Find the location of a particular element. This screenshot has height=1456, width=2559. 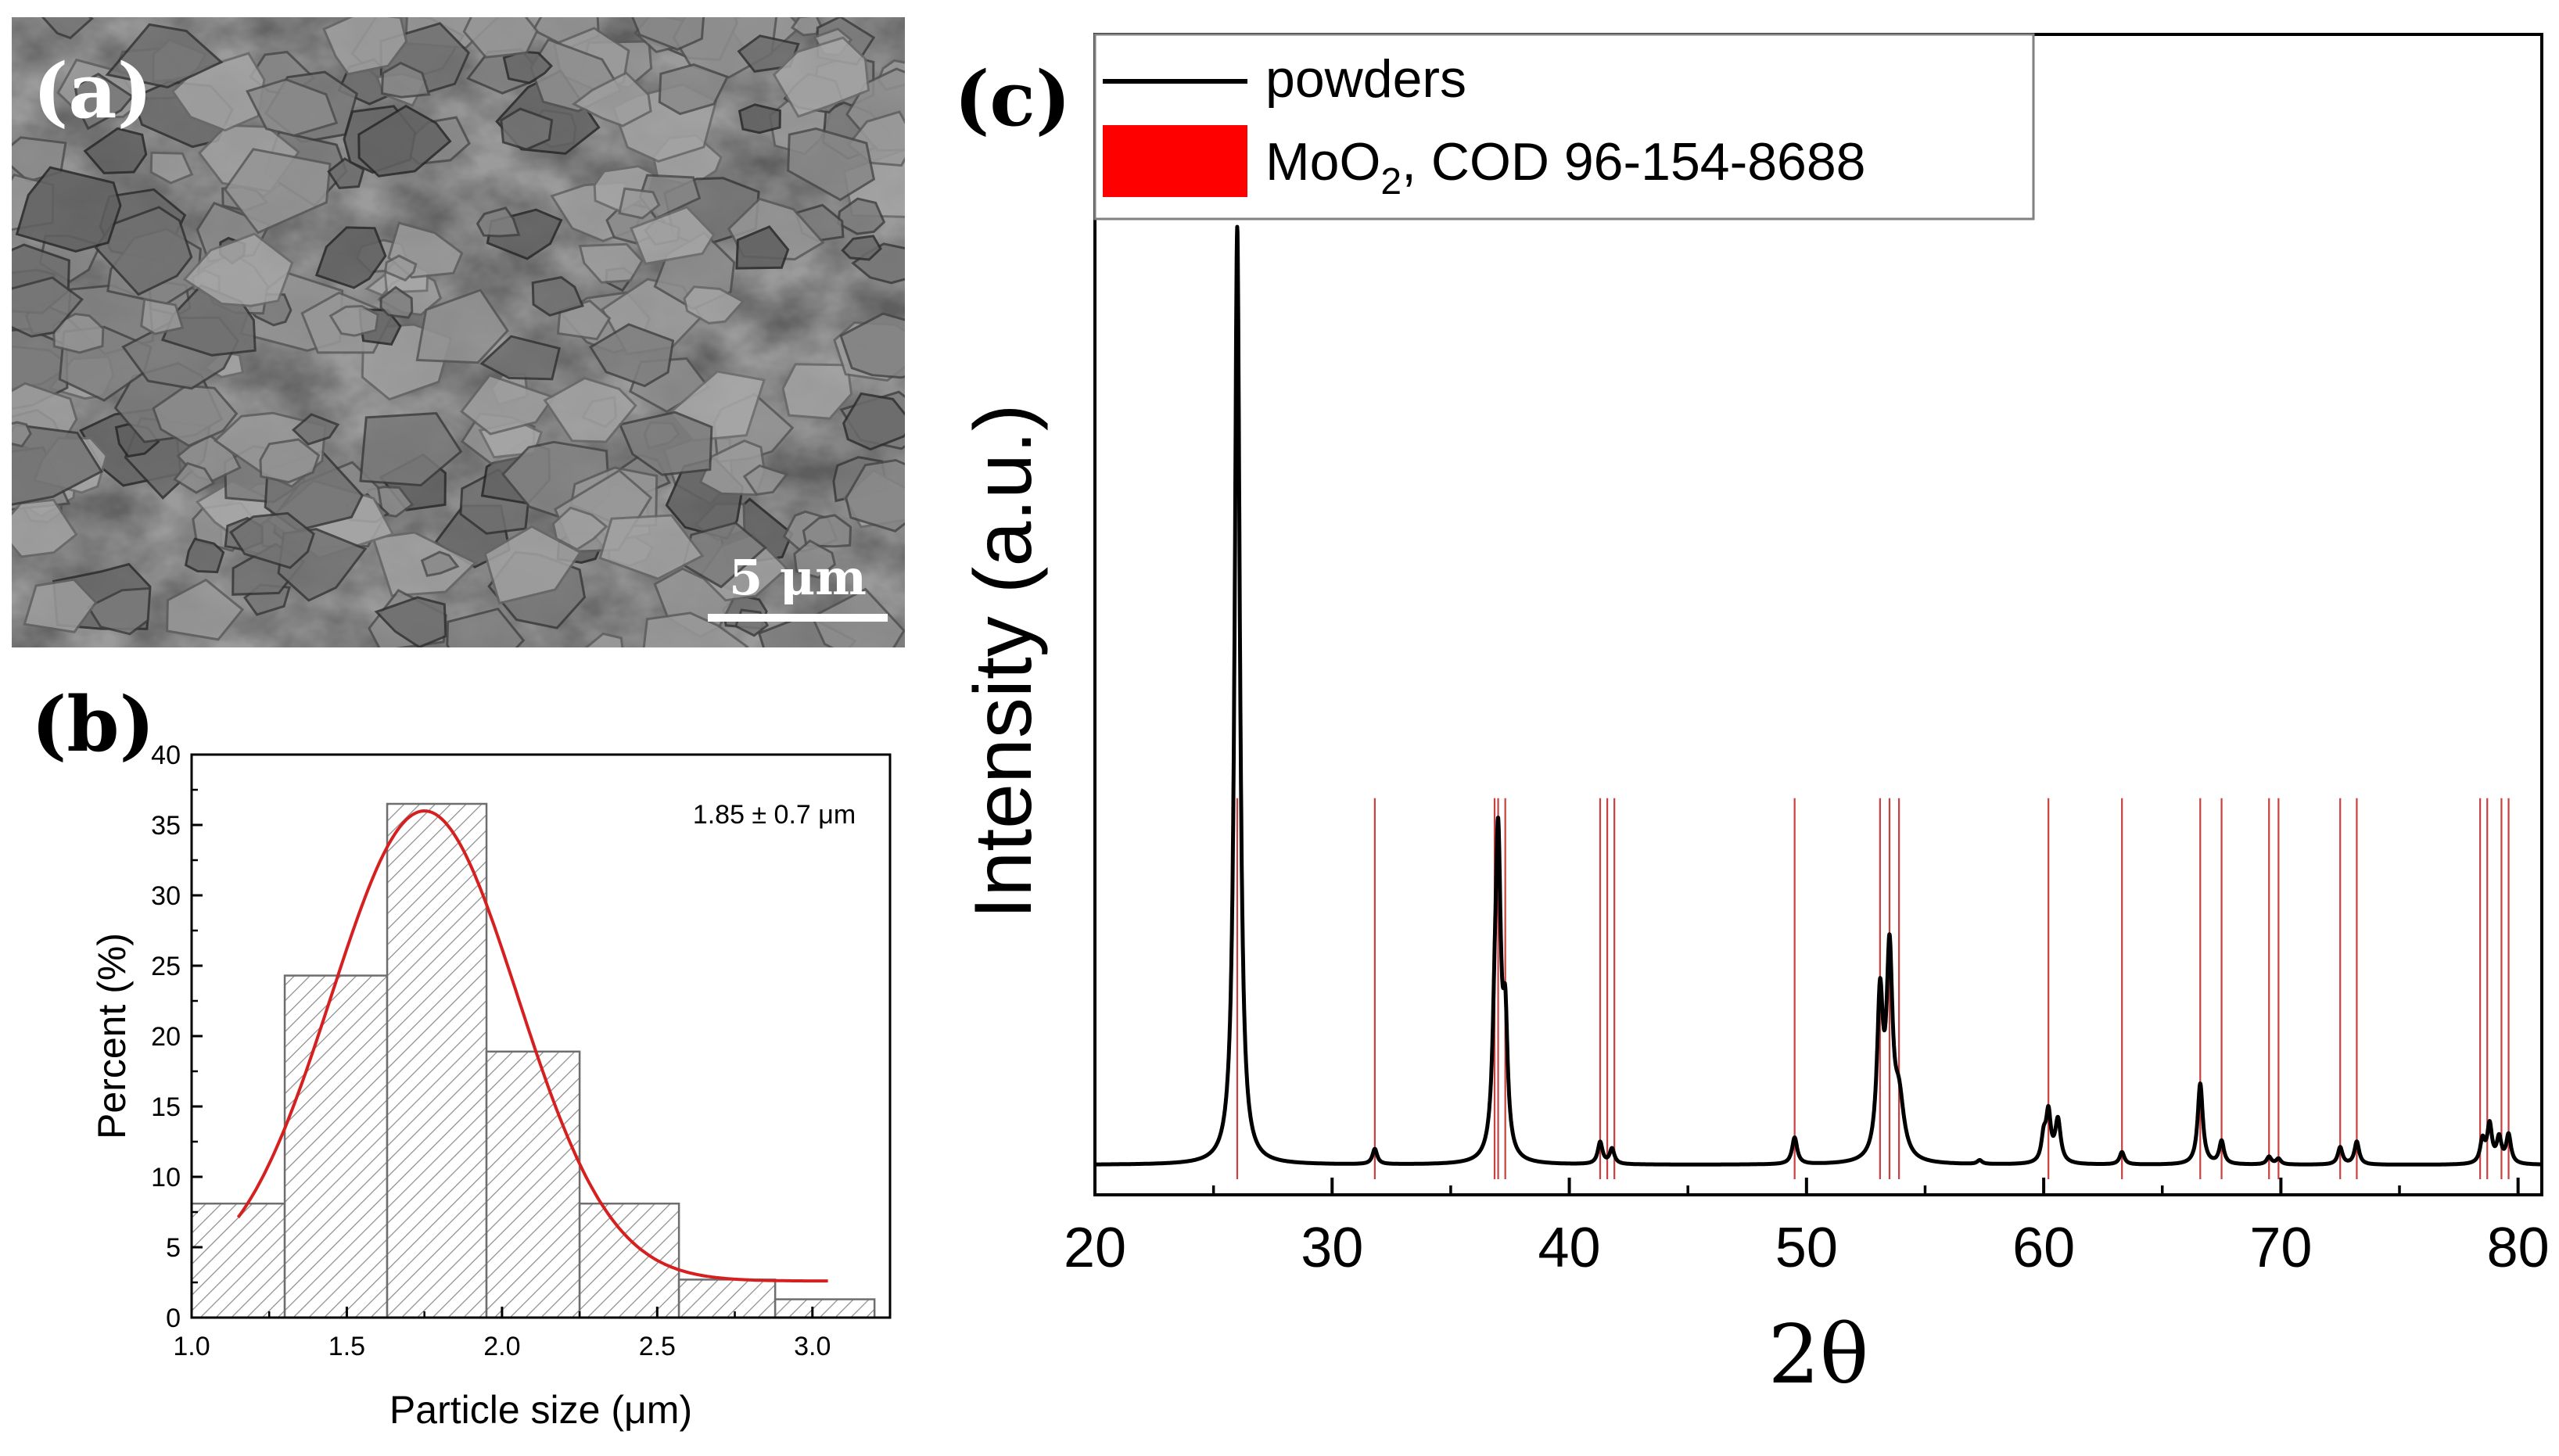

legend-patch-moo2 is located at coordinates (1175, 161).